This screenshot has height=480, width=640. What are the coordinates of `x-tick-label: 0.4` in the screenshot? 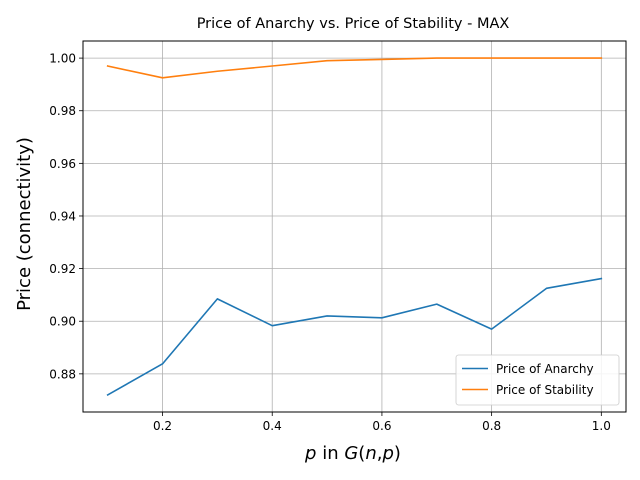 It's located at (272, 426).